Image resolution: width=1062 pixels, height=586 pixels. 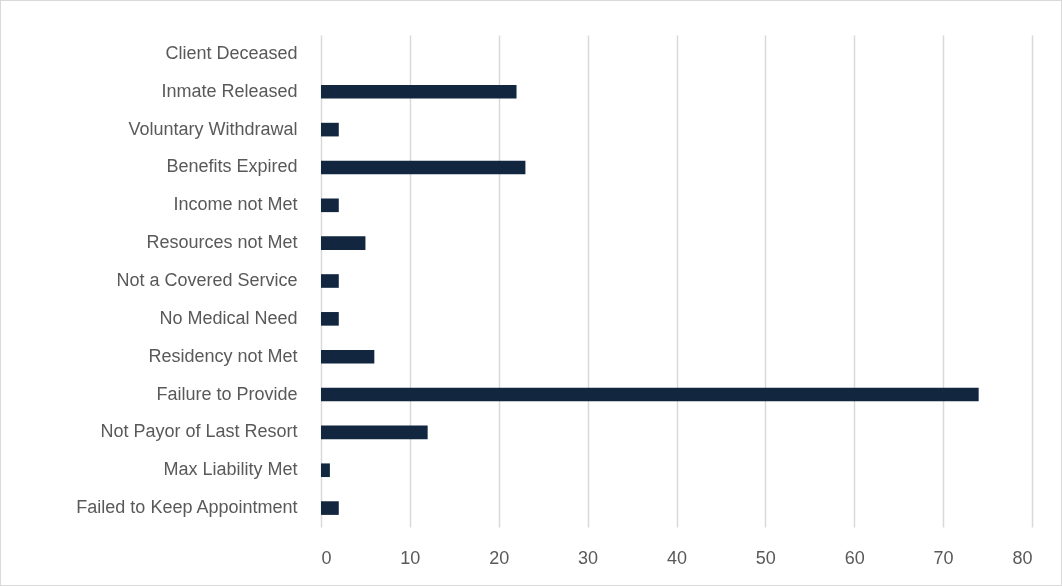 What do you see at coordinates (326, 557) in the screenshot?
I see `x-tick-label: 0` at bounding box center [326, 557].